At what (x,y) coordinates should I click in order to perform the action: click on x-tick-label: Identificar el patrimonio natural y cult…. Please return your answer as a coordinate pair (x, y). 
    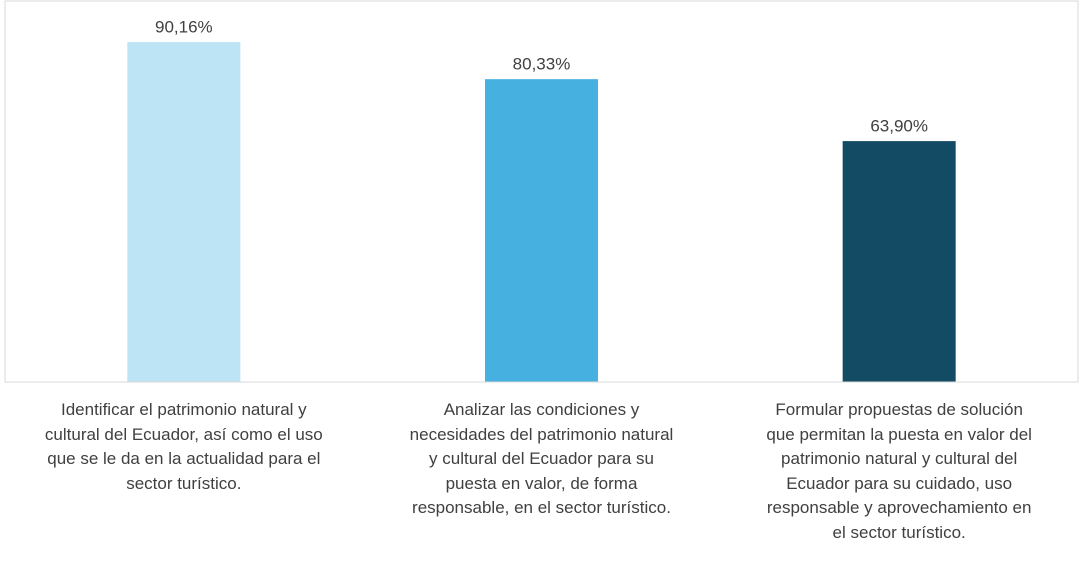
    Looking at the image, I should click on (183, 446).